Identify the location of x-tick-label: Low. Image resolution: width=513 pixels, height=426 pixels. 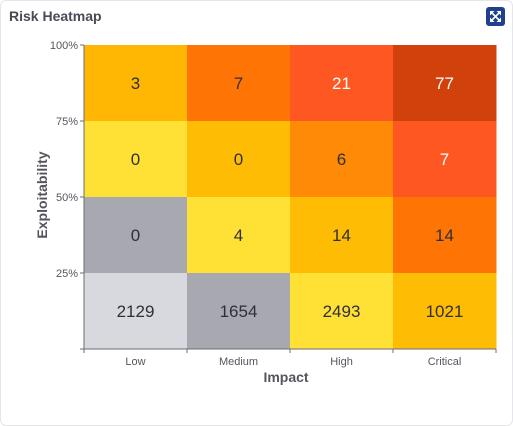
(135, 362).